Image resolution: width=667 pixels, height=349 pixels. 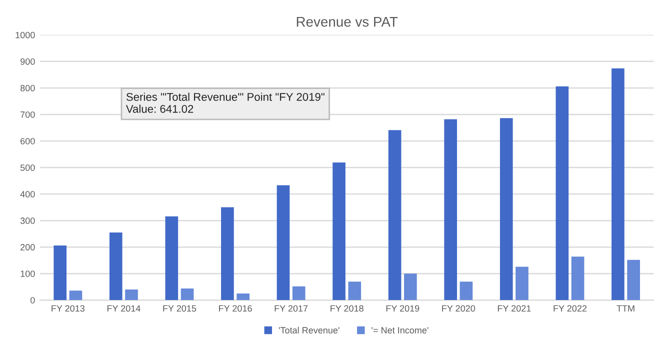 What do you see at coordinates (27, 221) in the screenshot?
I see `y-tick-label: 300` at bounding box center [27, 221].